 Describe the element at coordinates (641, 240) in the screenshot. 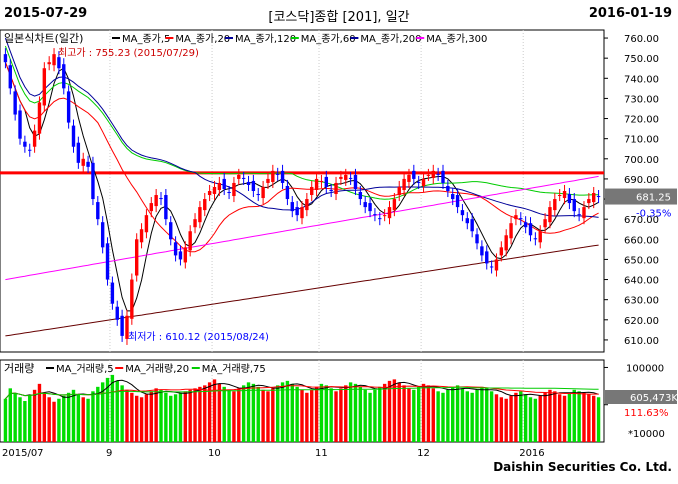

I see `price-tick-label: 660.00` at that location.